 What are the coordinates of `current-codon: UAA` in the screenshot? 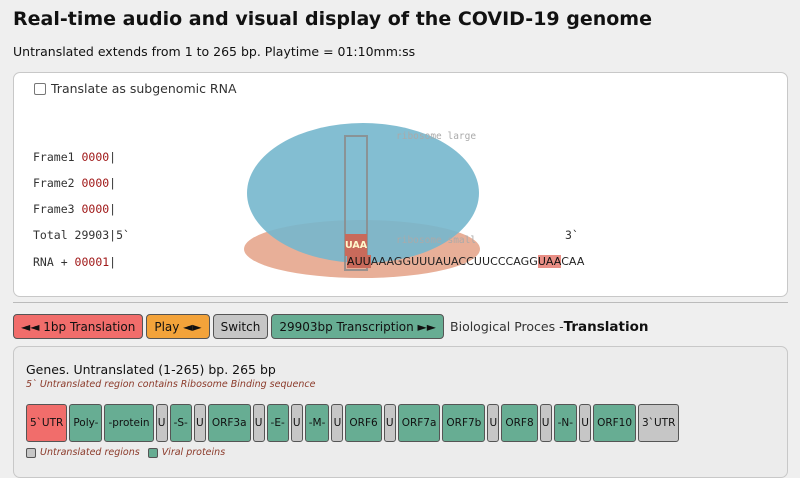 It's located at (356, 245).